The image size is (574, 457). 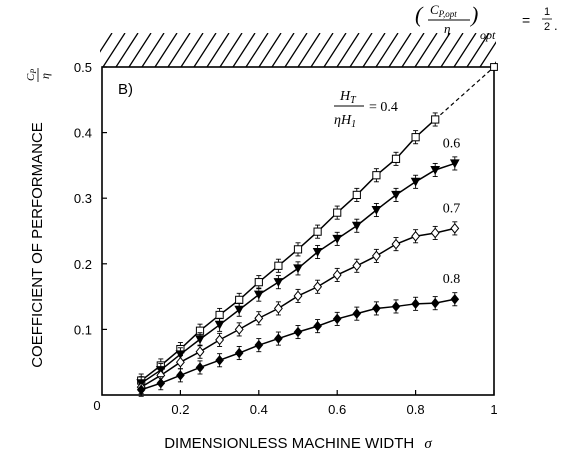 I want to click on annotation-rhs-den: 2, so click(x=547, y=27).